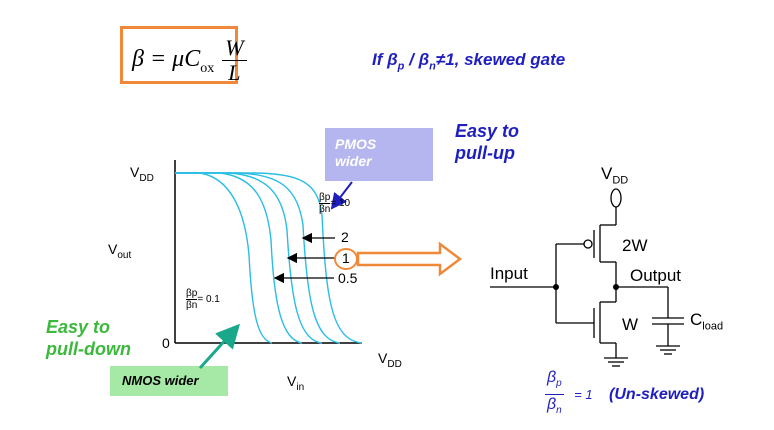 The height and width of the screenshot is (430, 774). What do you see at coordinates (616, 198) in the screenshot?
I see `vdd-node` at bounding box center [616, 198].